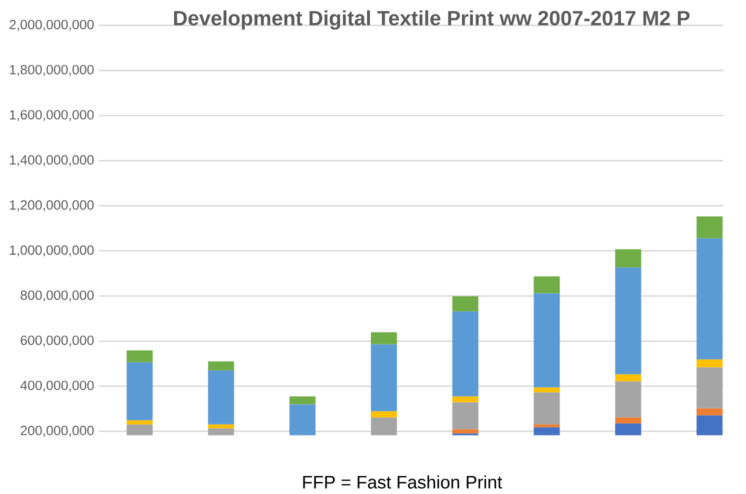 Image resolution: width=746 pixels, height=494 pixels. Describe the element at coordinates (402, 482) in the screenshot. I see `text: FFP = Fast Fashion Print` at that location.